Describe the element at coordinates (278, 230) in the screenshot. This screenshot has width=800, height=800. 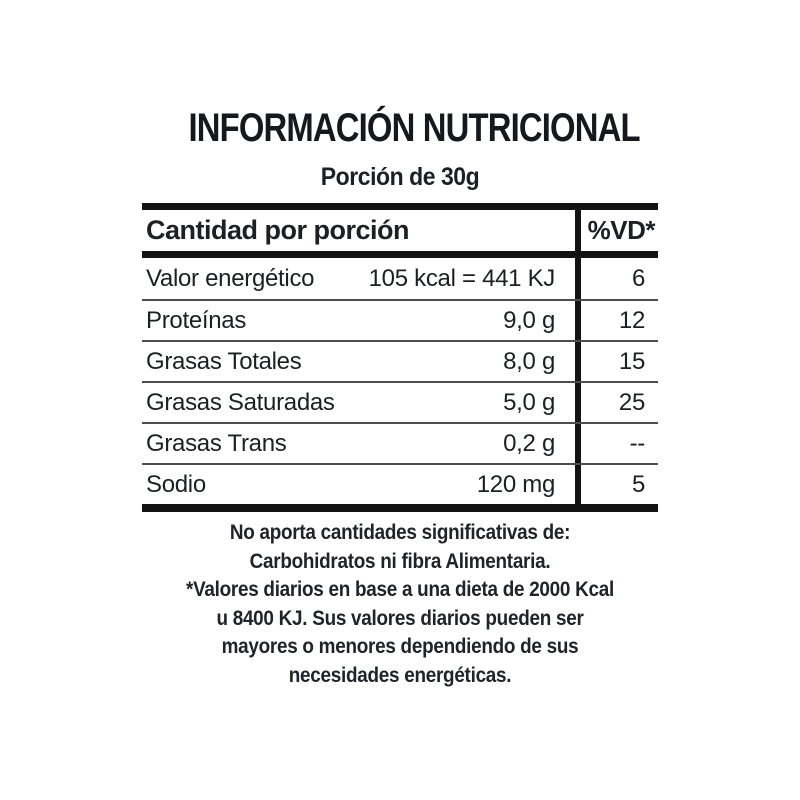
I see `header-amount-per-serving: Cantidad por porción` at that location.